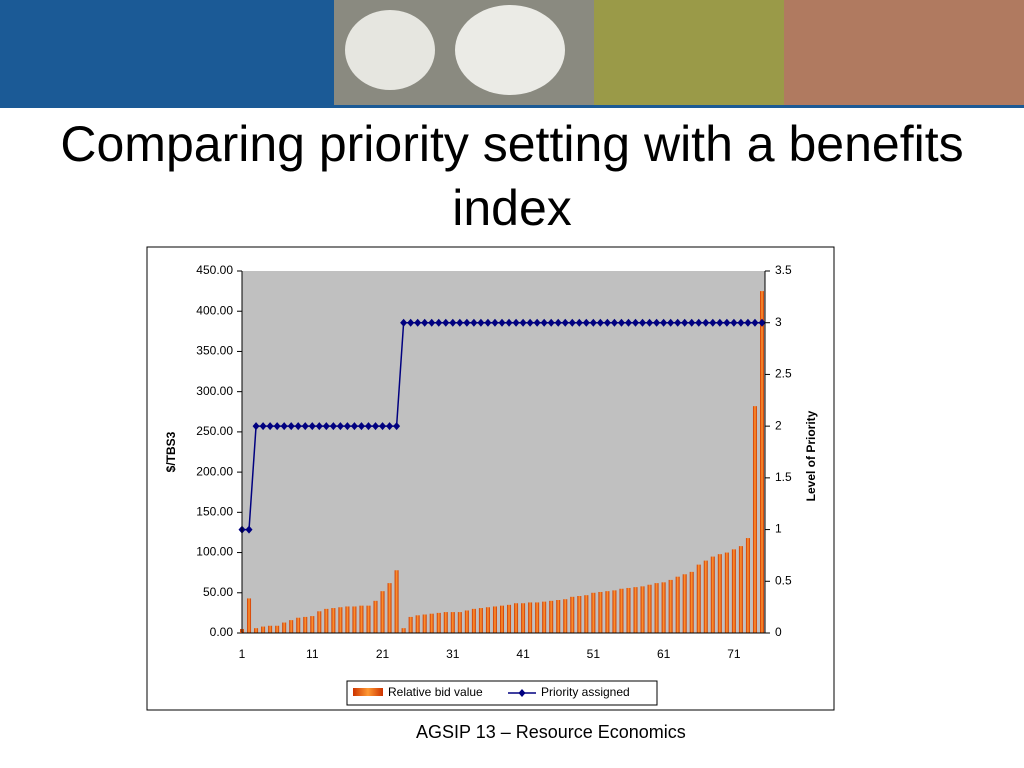  I want to click on y-tick-label: 450.00, so click(214, 270).